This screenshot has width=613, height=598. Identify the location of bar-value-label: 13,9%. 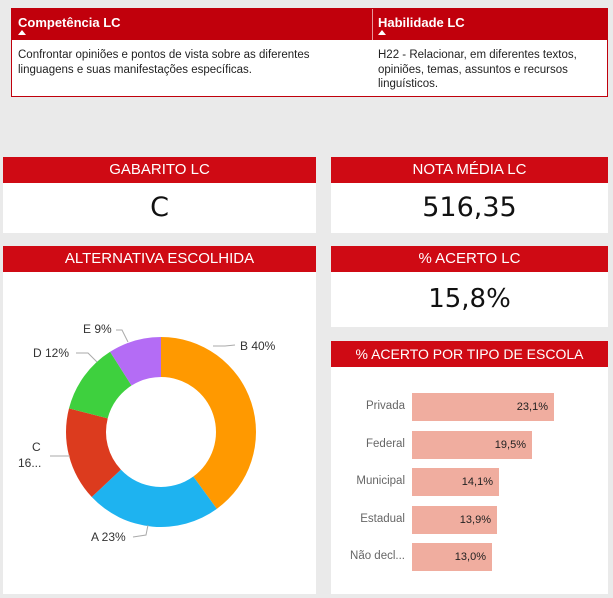
(475, 519).